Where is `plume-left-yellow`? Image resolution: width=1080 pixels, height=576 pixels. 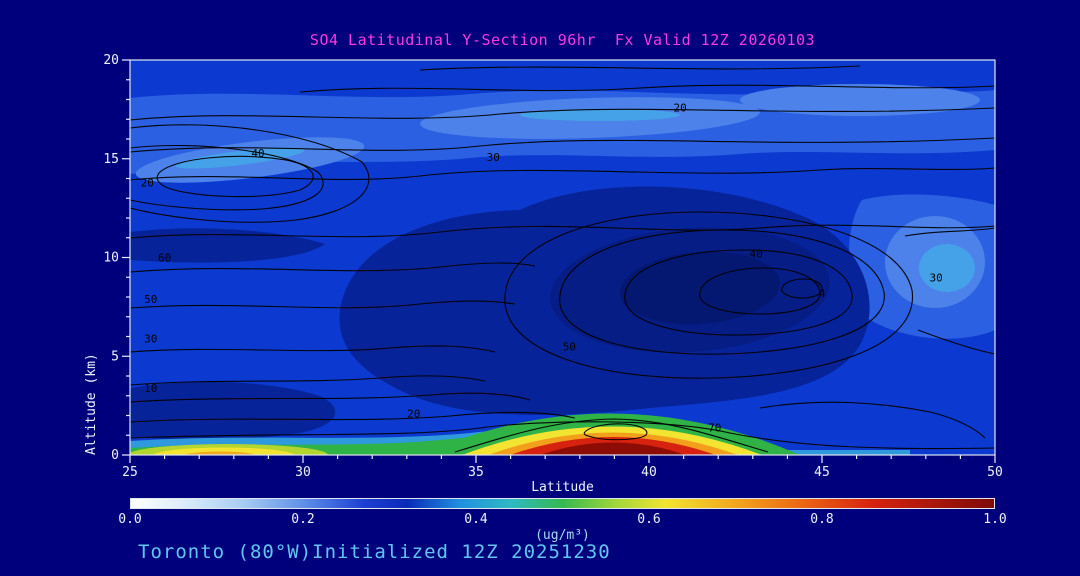
plume-left-yellow is located at coordinates (224, 451).